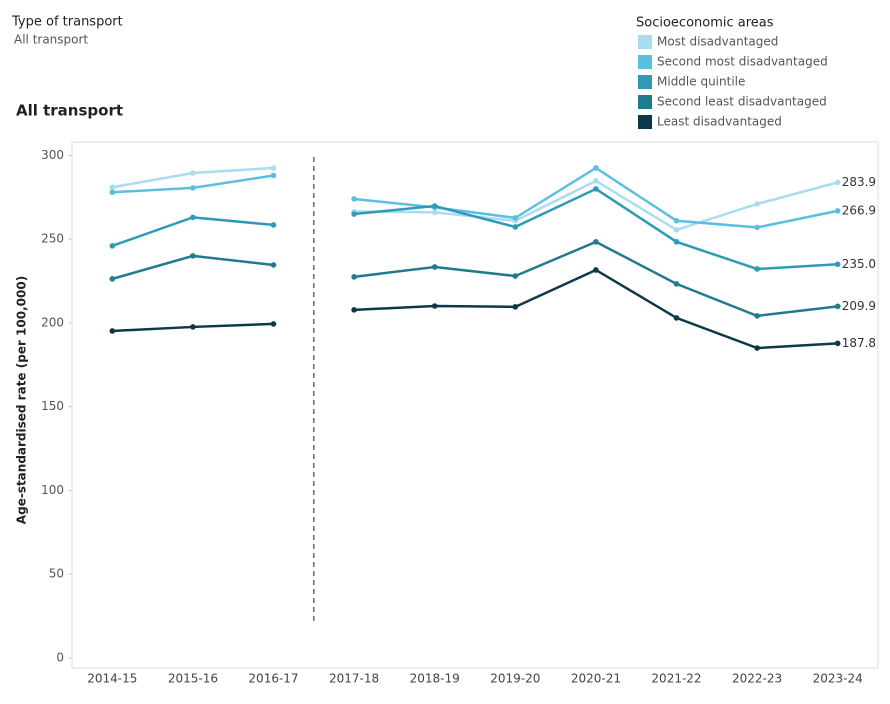 The height and width of the screenshot is (704, 890). I want to click on value-label: 266.9, so click(859, 210).